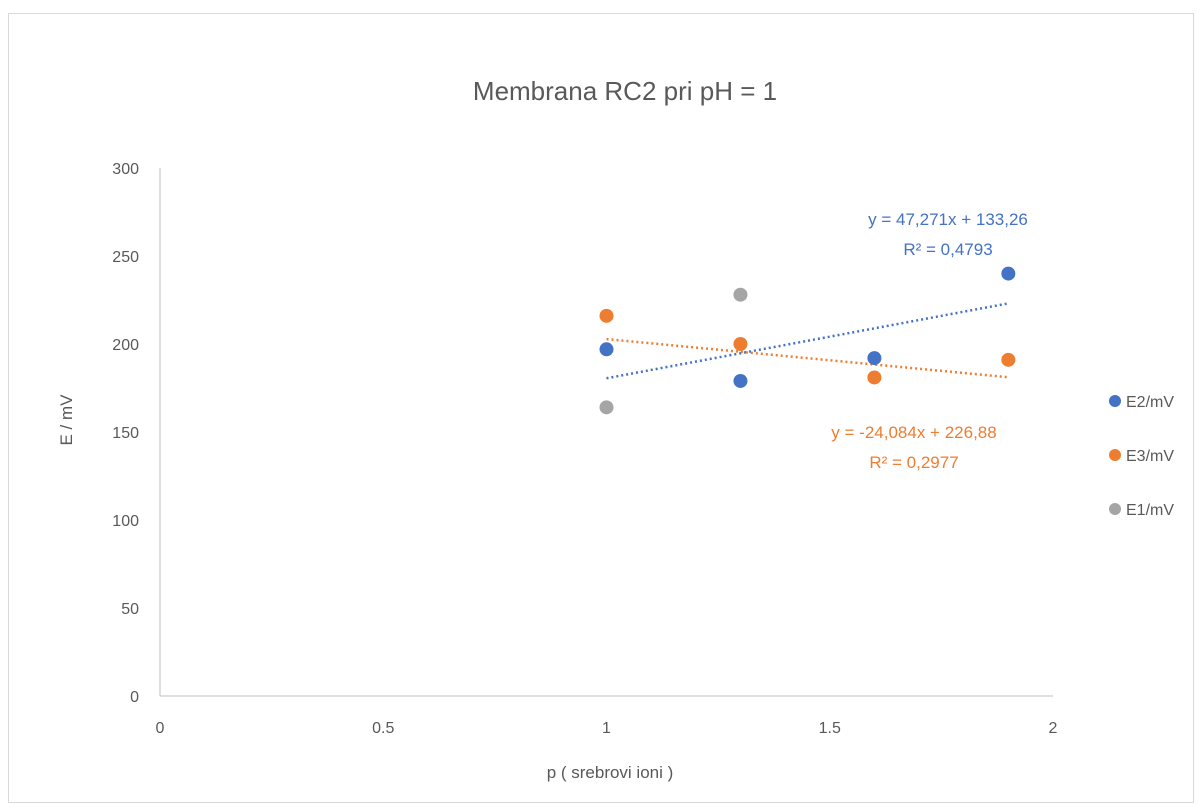 The image size is (1204, 803). What do you see at coordinates (160, 728) in the screenshot?
I see `x-tick-label: 0` at bounding box center [160, 728].